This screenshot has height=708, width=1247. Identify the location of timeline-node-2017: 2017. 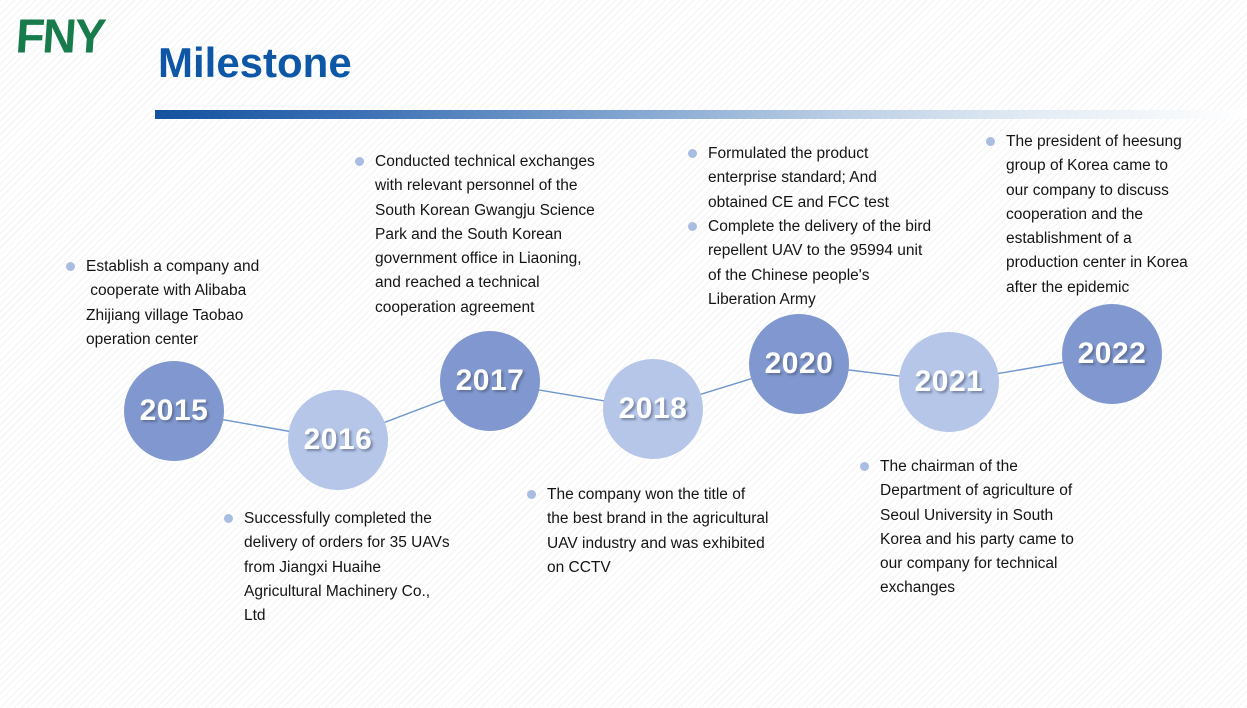
(490, 381).